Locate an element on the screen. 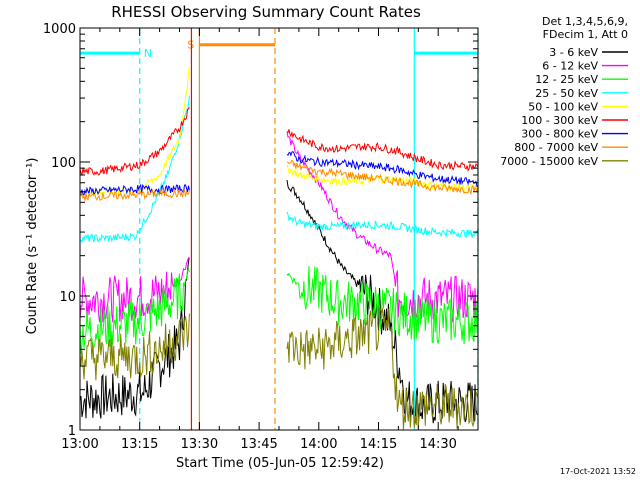 This screenshot has width=640, height=480. legend-header-0: Det 1,3,4,5,6,9, is located at coordinates (585, 21).